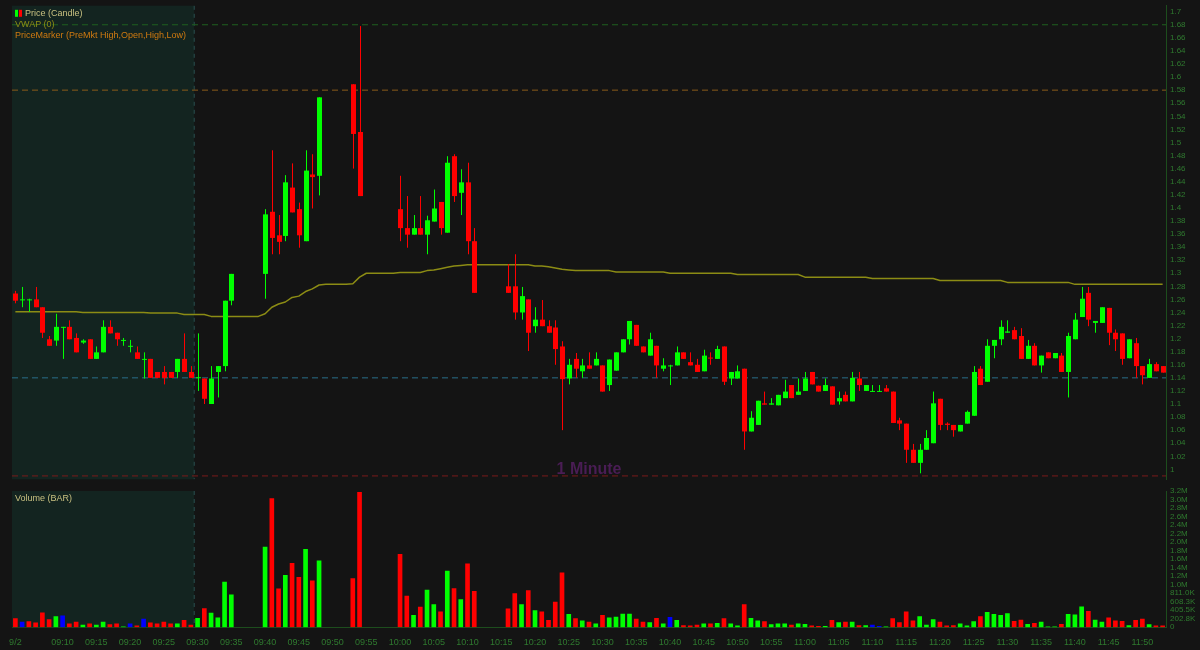 The width and height of the screenshot is (1200, 650). Describe the element at coordinates (35, 23) in the screenshot. I see `text: VWAP (0)` at that location.